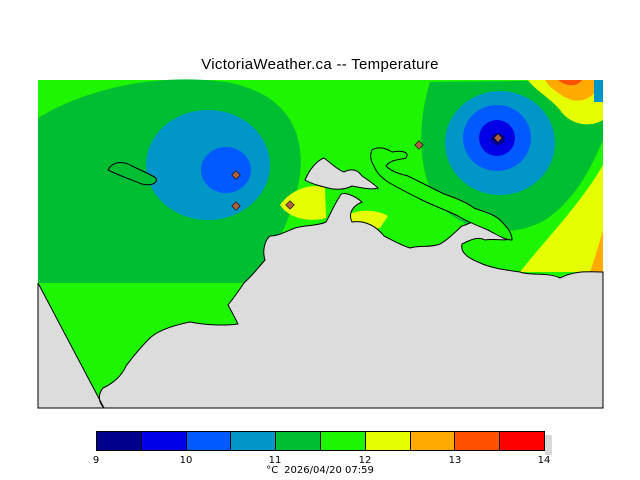  I want to click on legend-tick: 10, so click(186, 460).